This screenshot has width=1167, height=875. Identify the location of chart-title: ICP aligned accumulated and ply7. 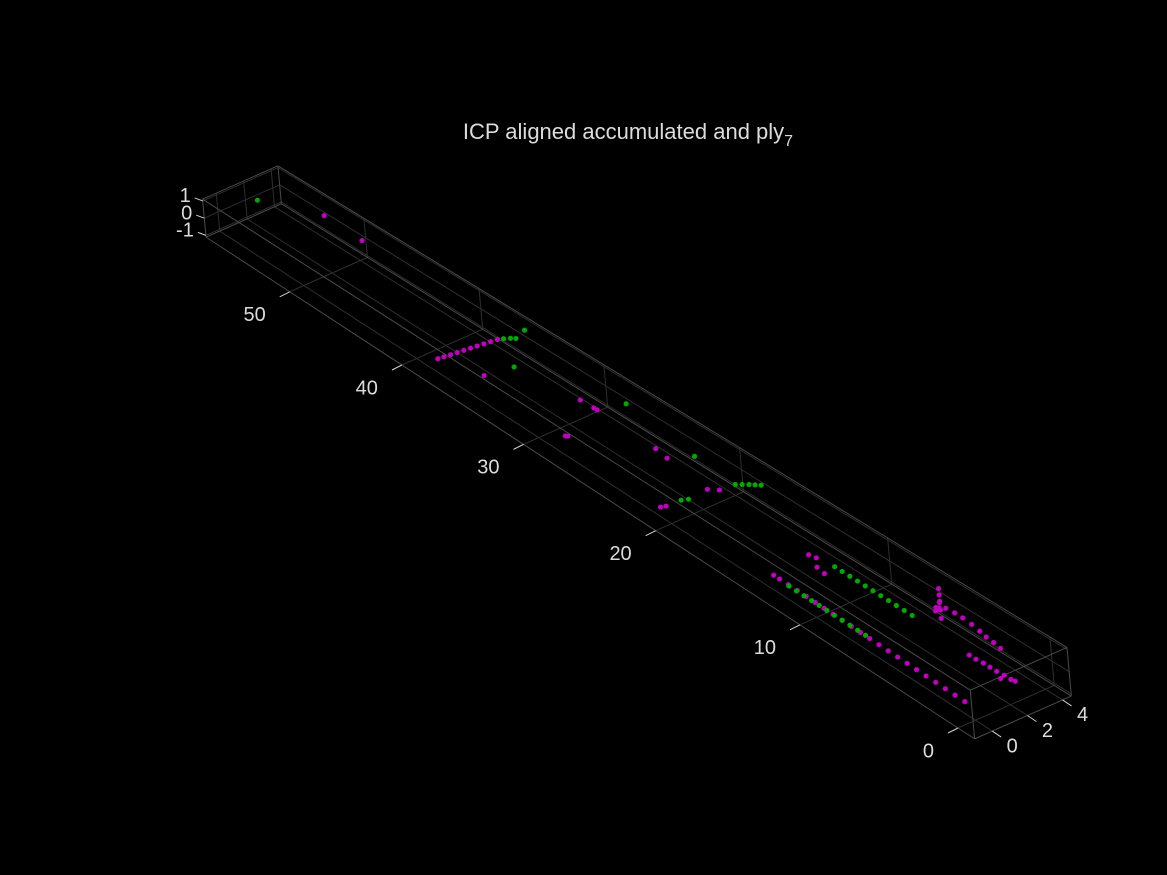
(628, 134).